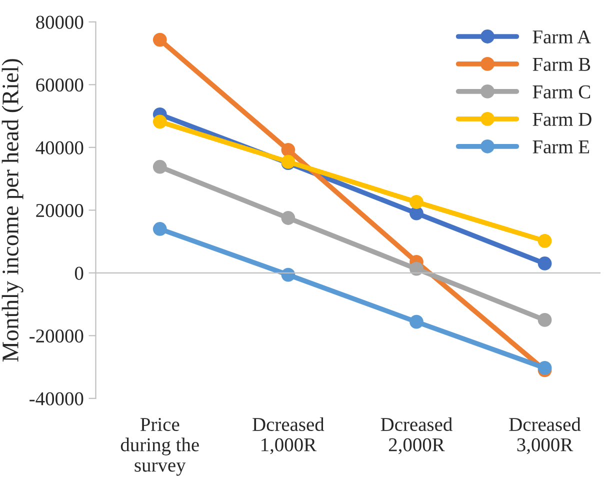 The image size is (606, 498). Describe the element at coordinates (60, 147) in the screenshot. I see `y-tick-label: 40000` at that location.